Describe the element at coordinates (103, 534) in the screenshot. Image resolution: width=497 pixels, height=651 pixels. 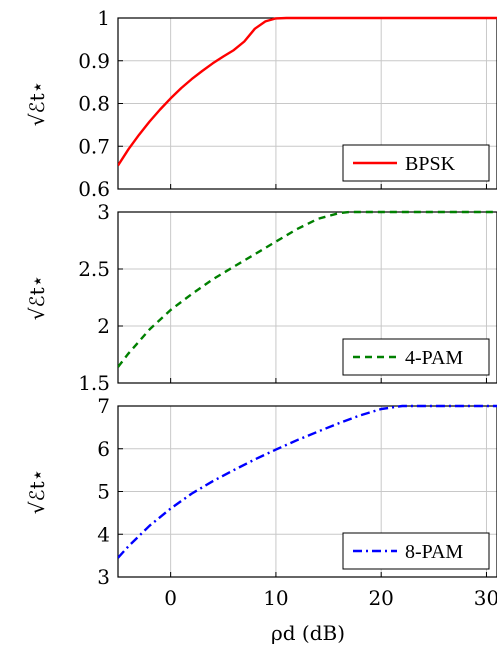
I see `y-tick-label: 4` at that location.